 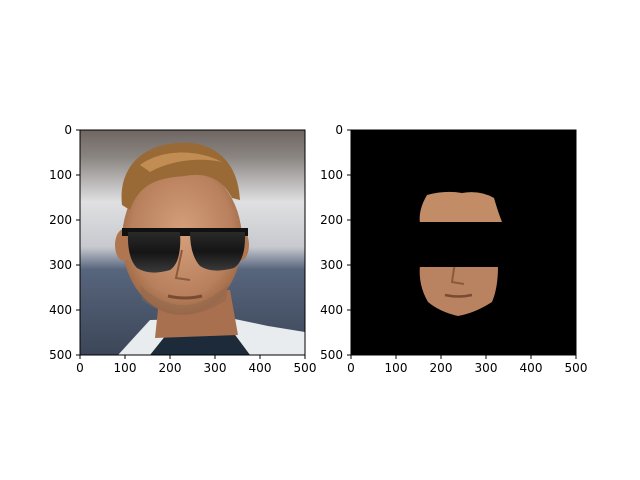 I want to click on masked-face-top, so click(x=460, y=207).